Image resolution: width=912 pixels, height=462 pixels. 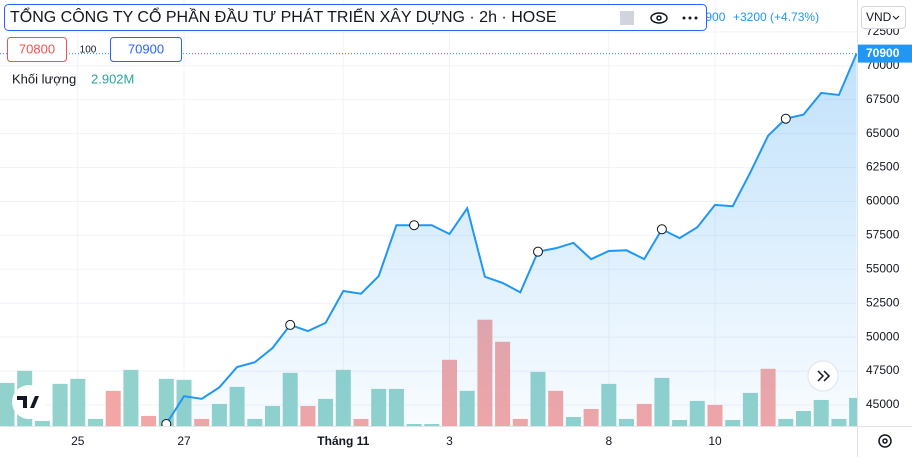 What do you see at coordinates (883, 201) in the screenshot?
I see `y-tick-label: 60000` at bounding box center [883, 201].